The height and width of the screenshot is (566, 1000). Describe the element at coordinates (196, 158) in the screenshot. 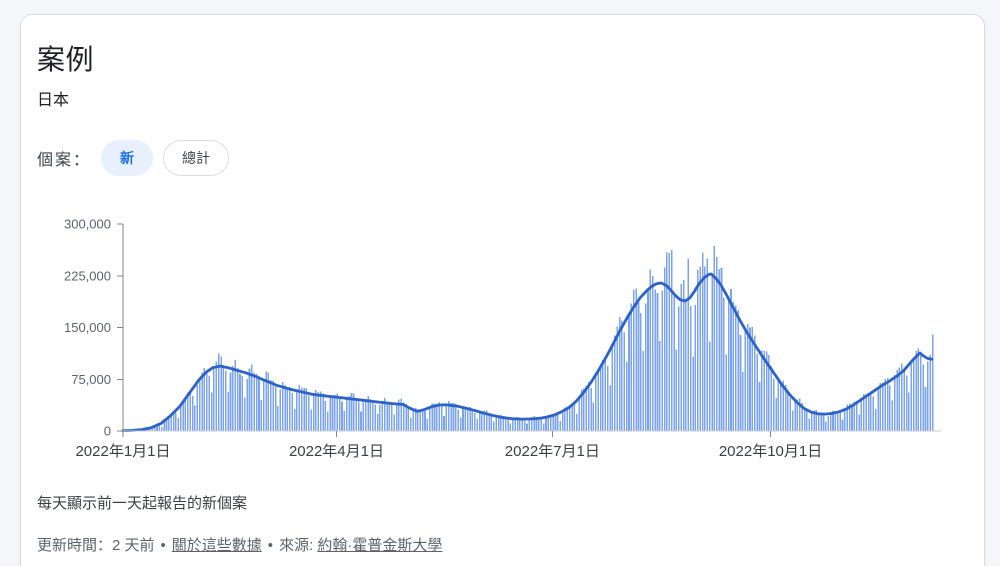

I see `filter-total-button: 總計` at that location.